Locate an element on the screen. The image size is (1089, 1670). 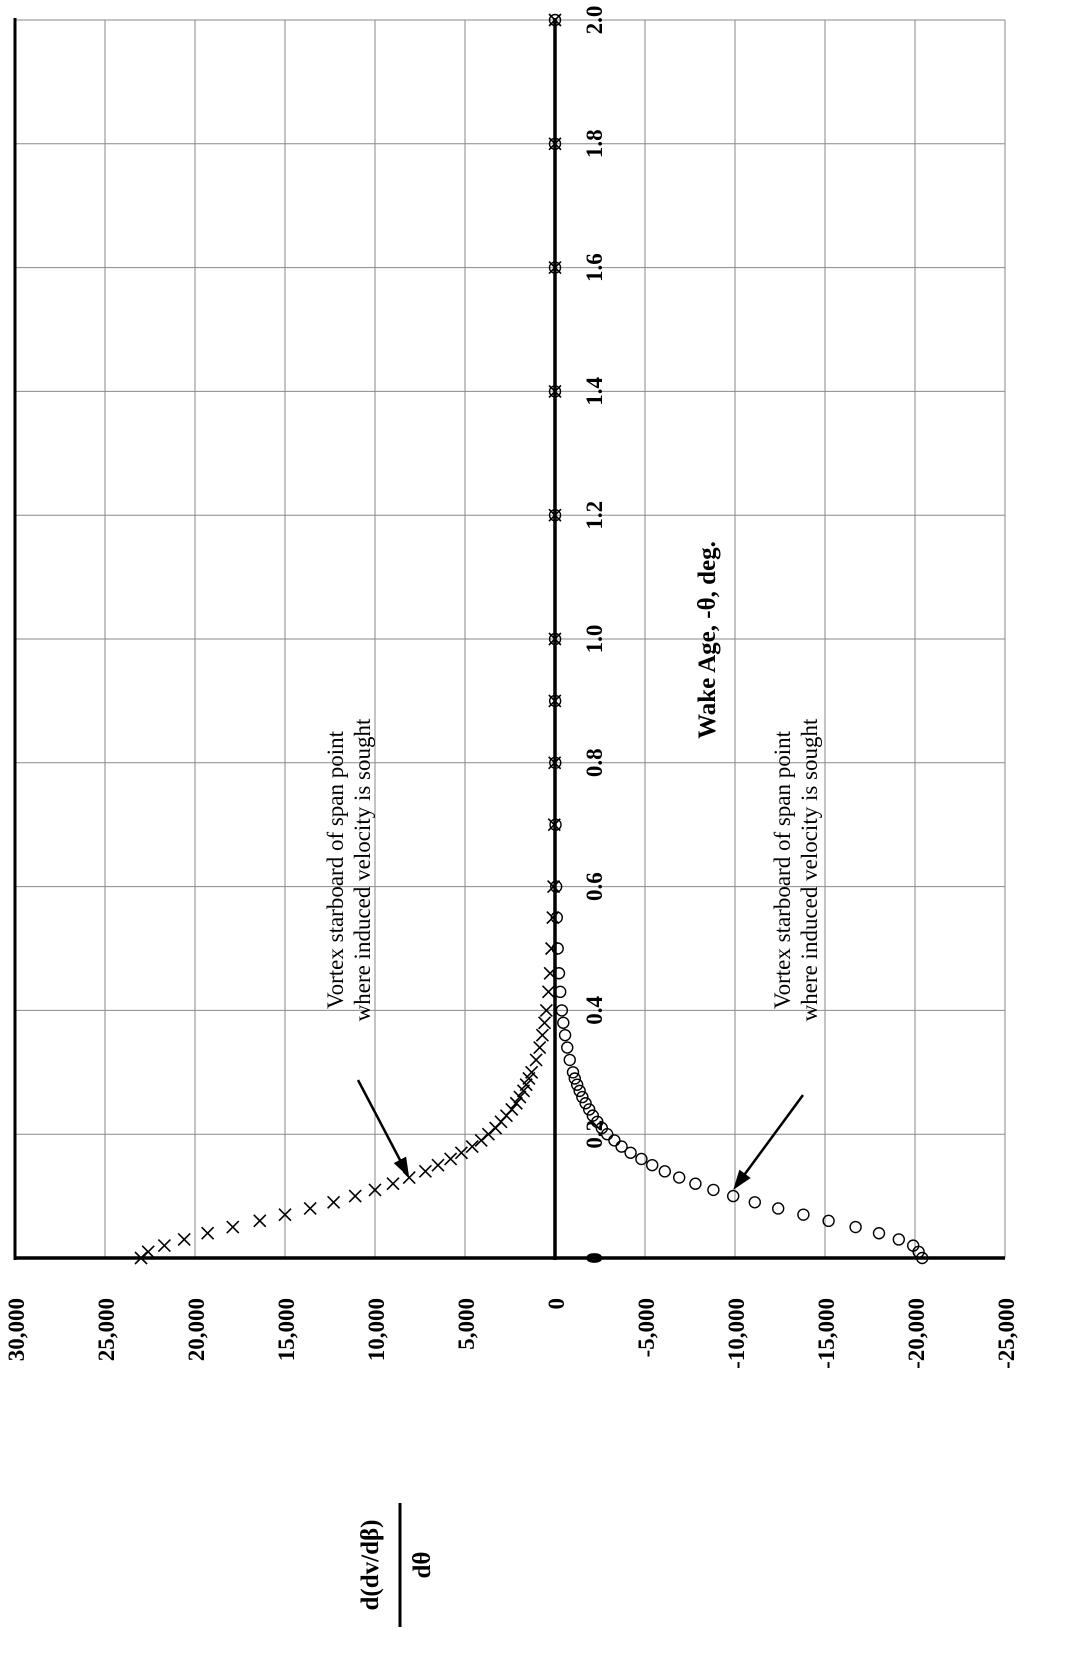
y-tick-label: 30,000 is located at coordinates (16, 1329).